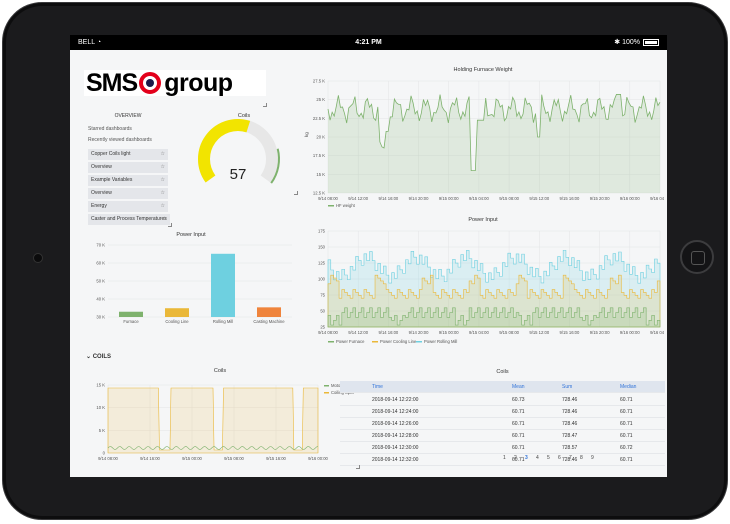  I want to click on furnace-series, so click(494, 317).